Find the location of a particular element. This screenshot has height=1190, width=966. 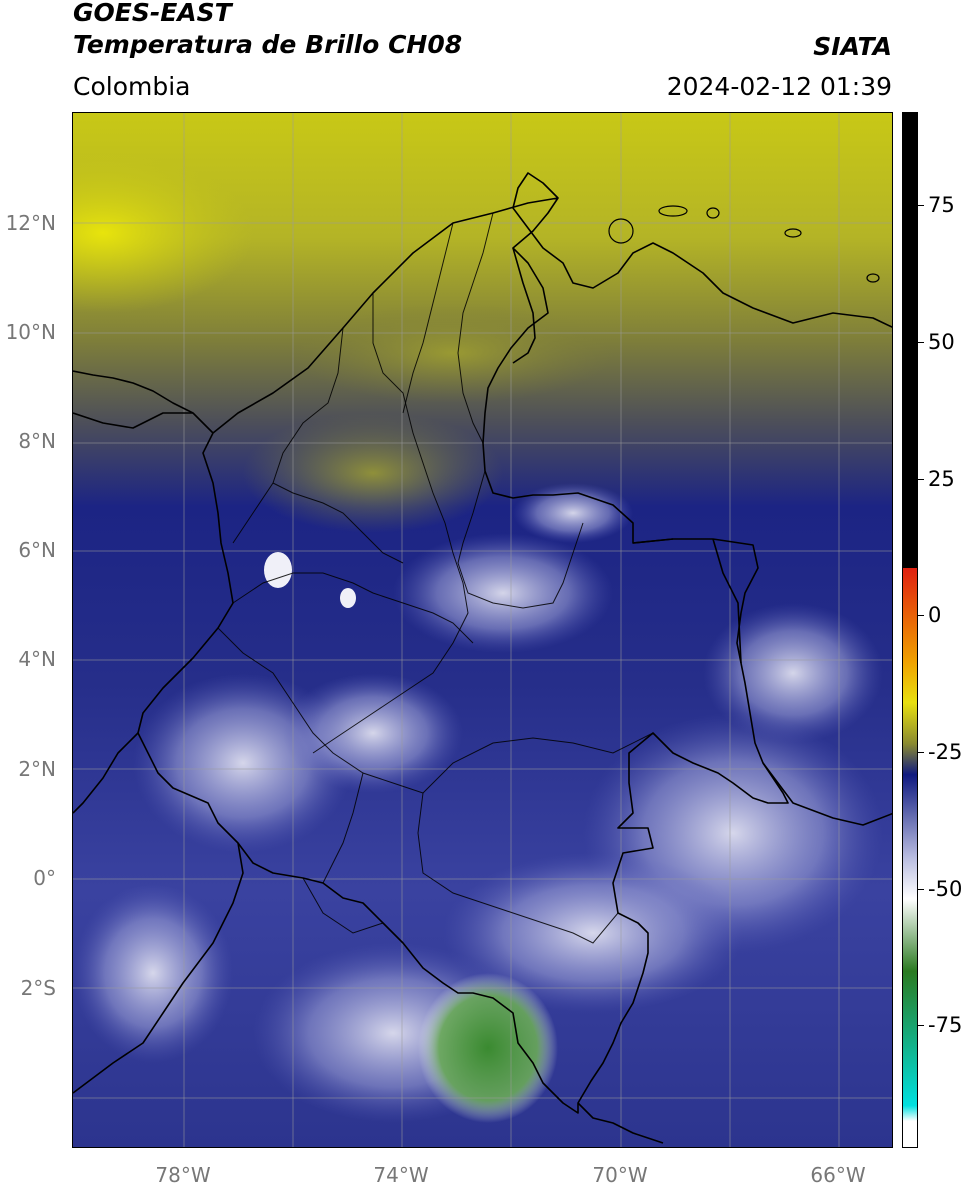

island-outlines is located at coordinates (744, 244).